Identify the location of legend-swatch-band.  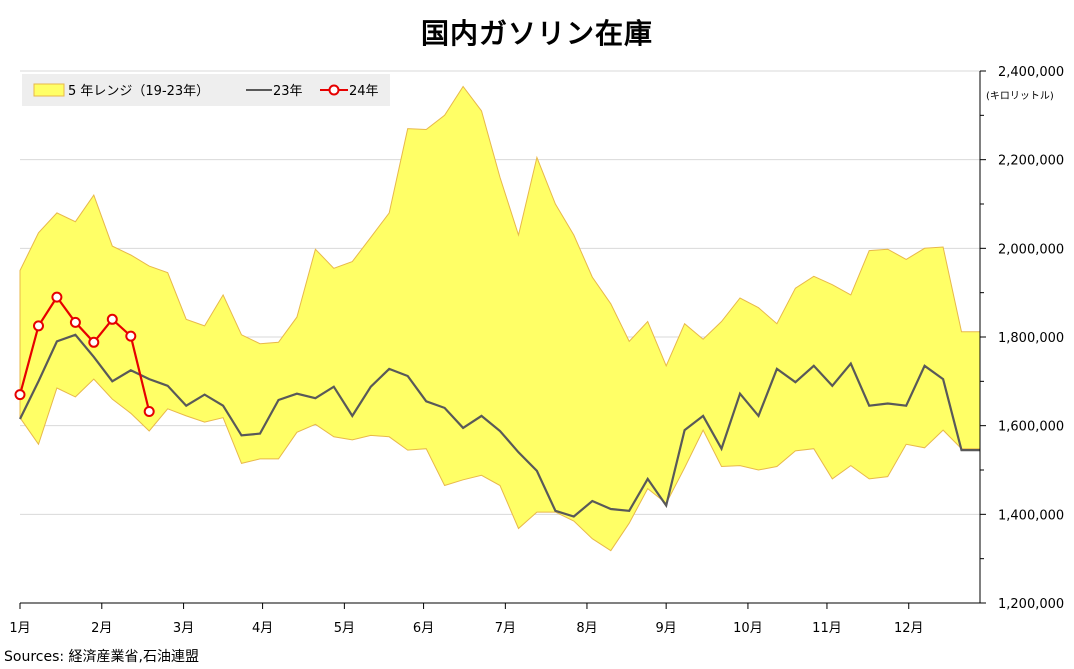
(49, 90).